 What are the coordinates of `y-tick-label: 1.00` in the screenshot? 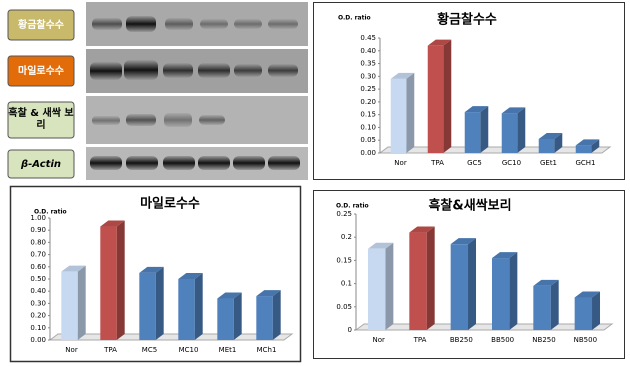 It's located at (38, 218).